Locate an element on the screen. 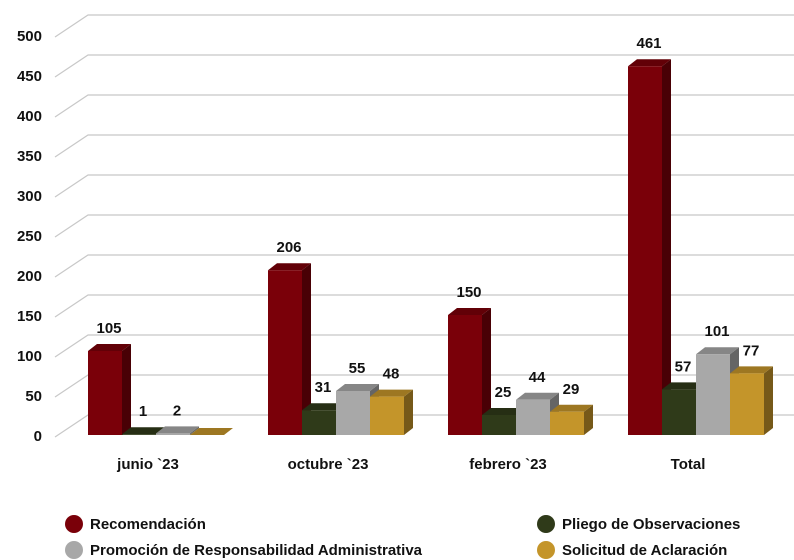 Image resolution: width=794 pixels, height=560 pixels. y-tick-label: 150 is located at coordinates (29, 316).